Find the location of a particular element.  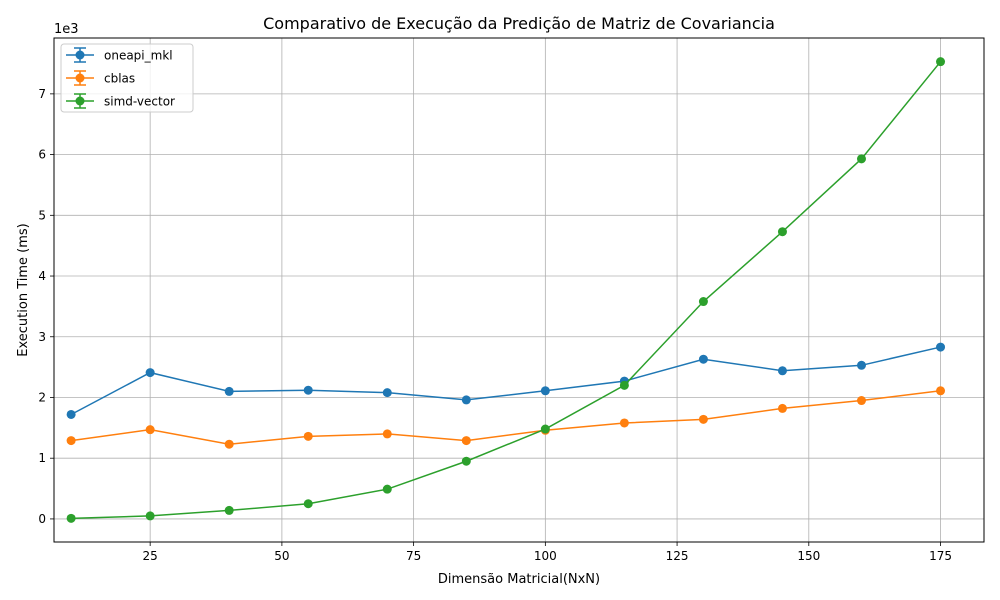

series-oneapi_mkl is located at coordinates (506, 380).